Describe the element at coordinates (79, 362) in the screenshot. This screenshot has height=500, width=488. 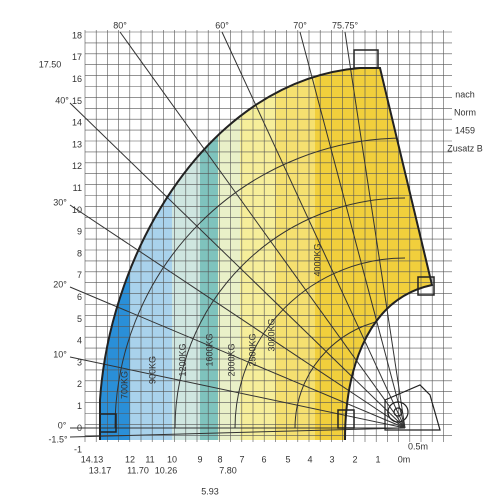
I see `y-label: 3` at that location.